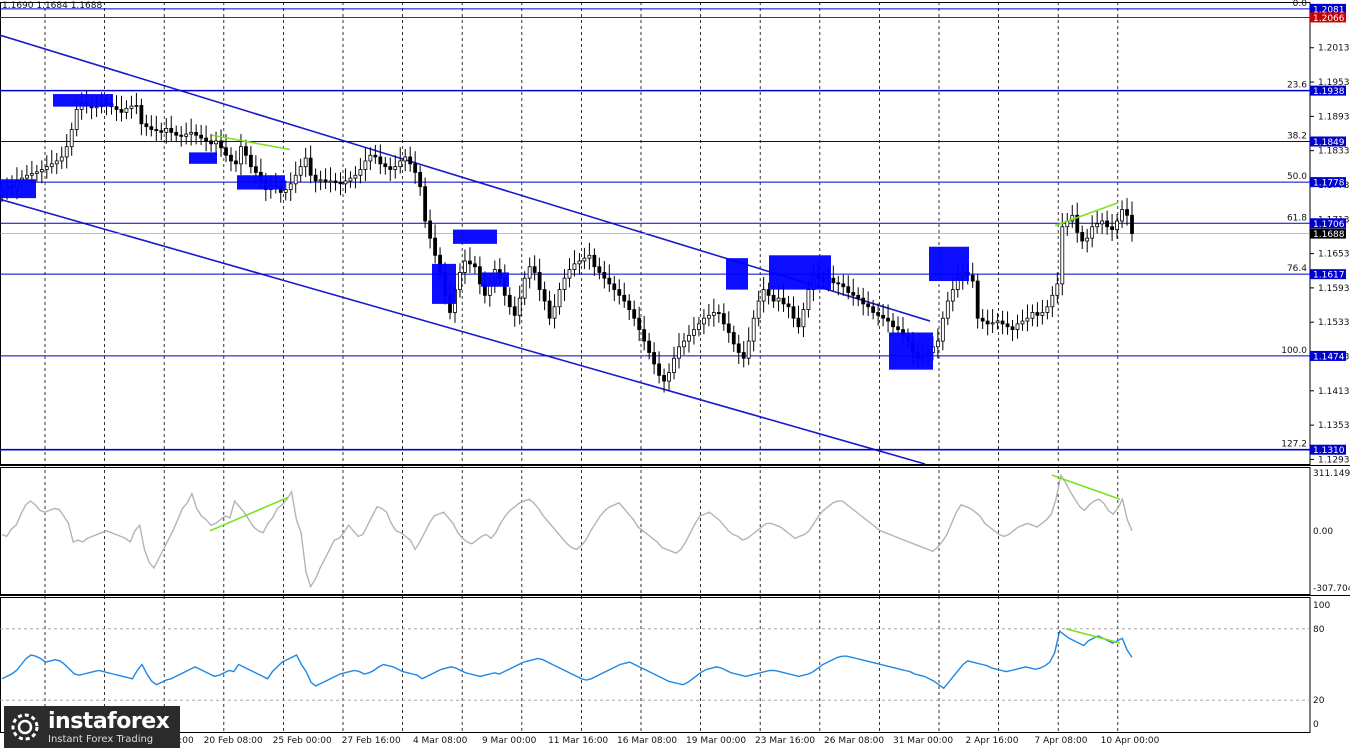  What do you see at coordinates (1319, 701) in the screenshot?
I see `rsi-tick-label: 20` at bounding box center [1319, 701].